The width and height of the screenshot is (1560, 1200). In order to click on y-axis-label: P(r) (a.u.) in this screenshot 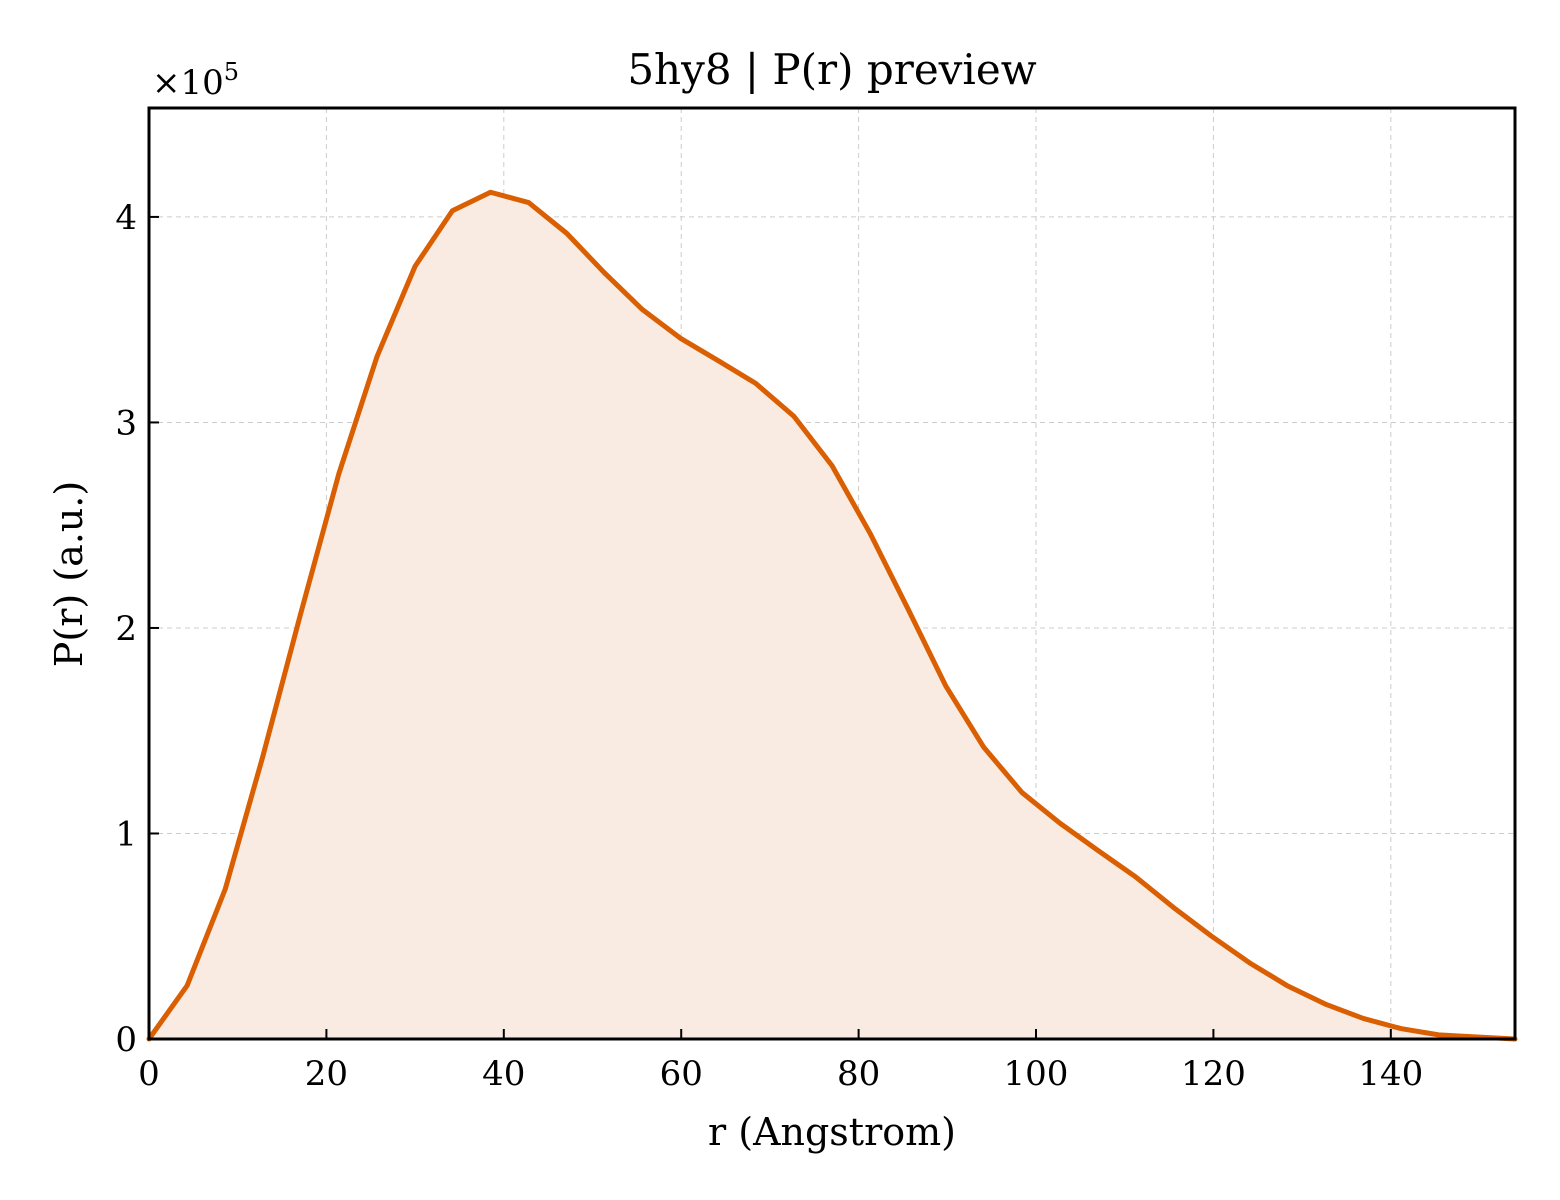, I will do `click(69, 574)`.